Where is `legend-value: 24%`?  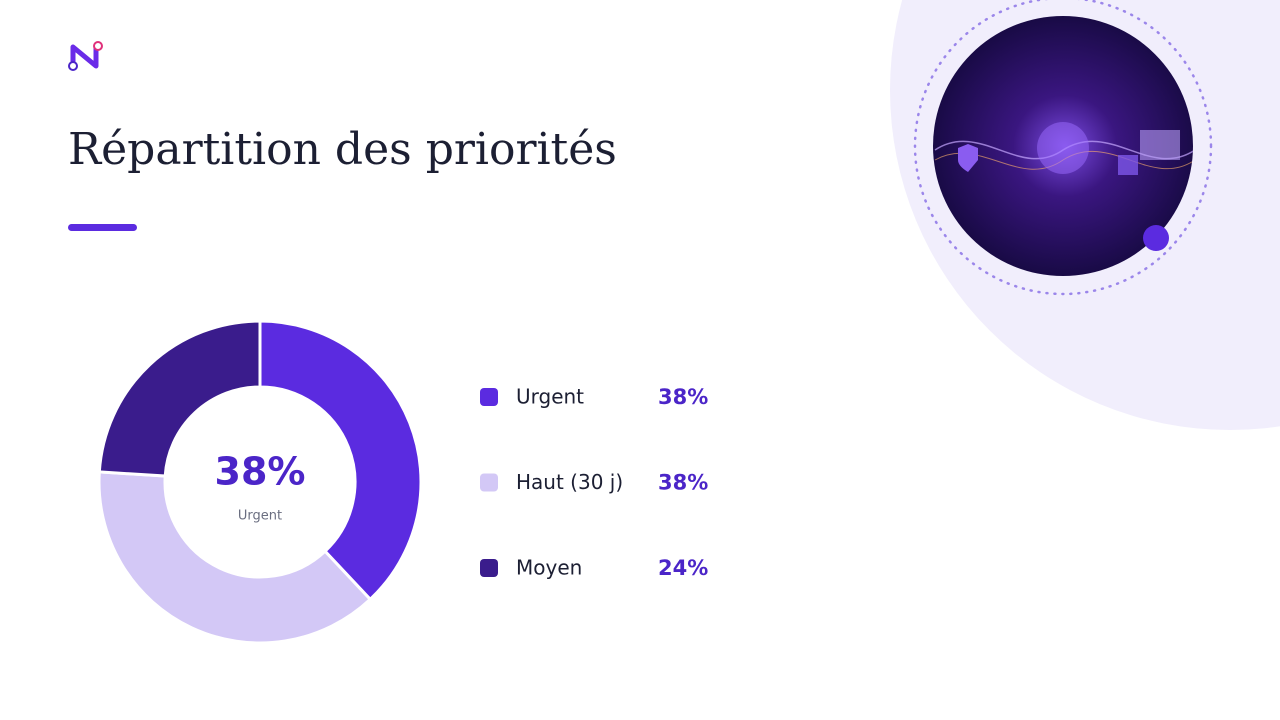
legend-value: 24% is located at coordinates (683, 568).